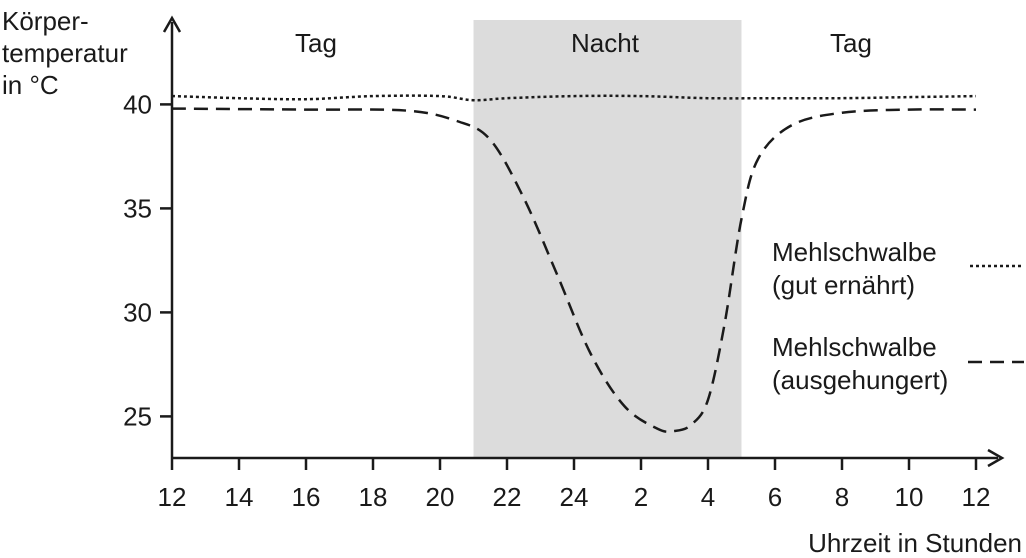 This screenshot has width=1026, height=558. What do you see at coordinates (65, 53) in the screenshot?
I see `y-axis-title-line-2: temperatur` at bounding box center [65, 53].